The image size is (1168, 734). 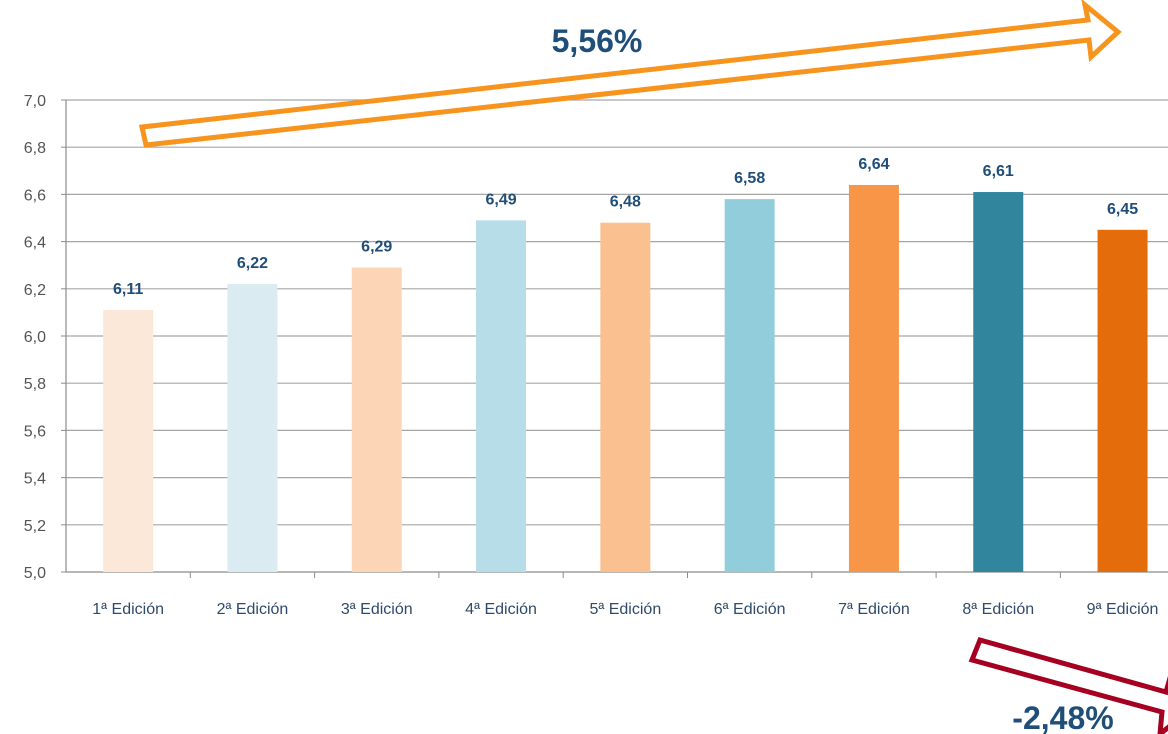 What do you see at coordinates (35, 573) in the screenshot?
I see `y-tick-label: 5,0` at bounding box center [35, 573].